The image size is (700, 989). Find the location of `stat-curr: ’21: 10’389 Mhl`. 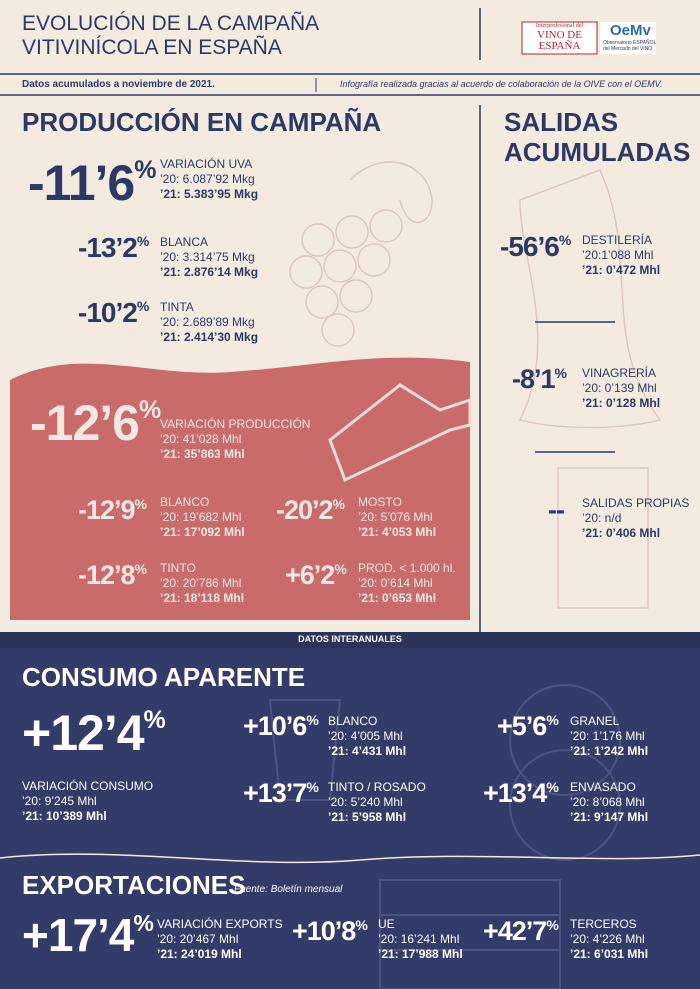

stat-curr: ’21: 10’389 Mhl is located at coordinates (64, 816).